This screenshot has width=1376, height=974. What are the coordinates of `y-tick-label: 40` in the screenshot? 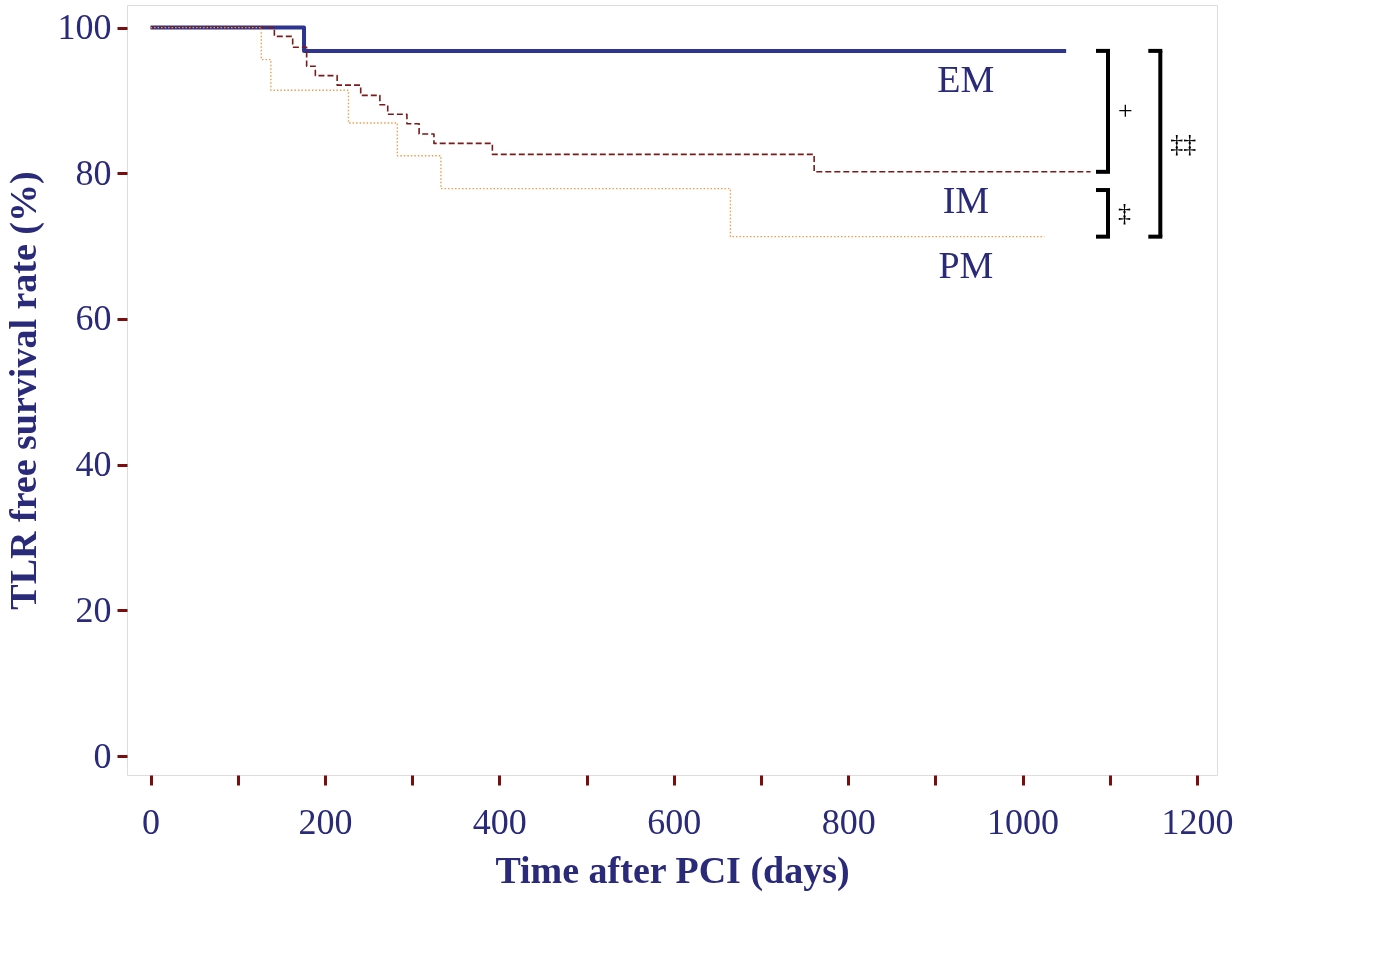 It's located at (93, 464).